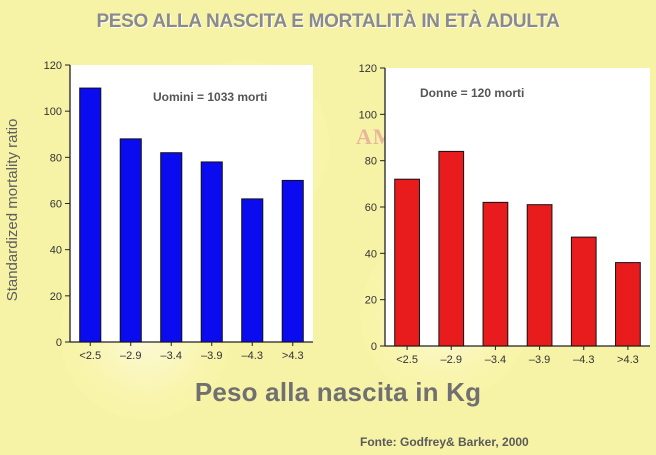 The height and width of the screenshot is (455, 656). Describe the element at coordinates (472, 93) in the screenshot. I see `chart-annotation: Donne = 120 morti` at that location.